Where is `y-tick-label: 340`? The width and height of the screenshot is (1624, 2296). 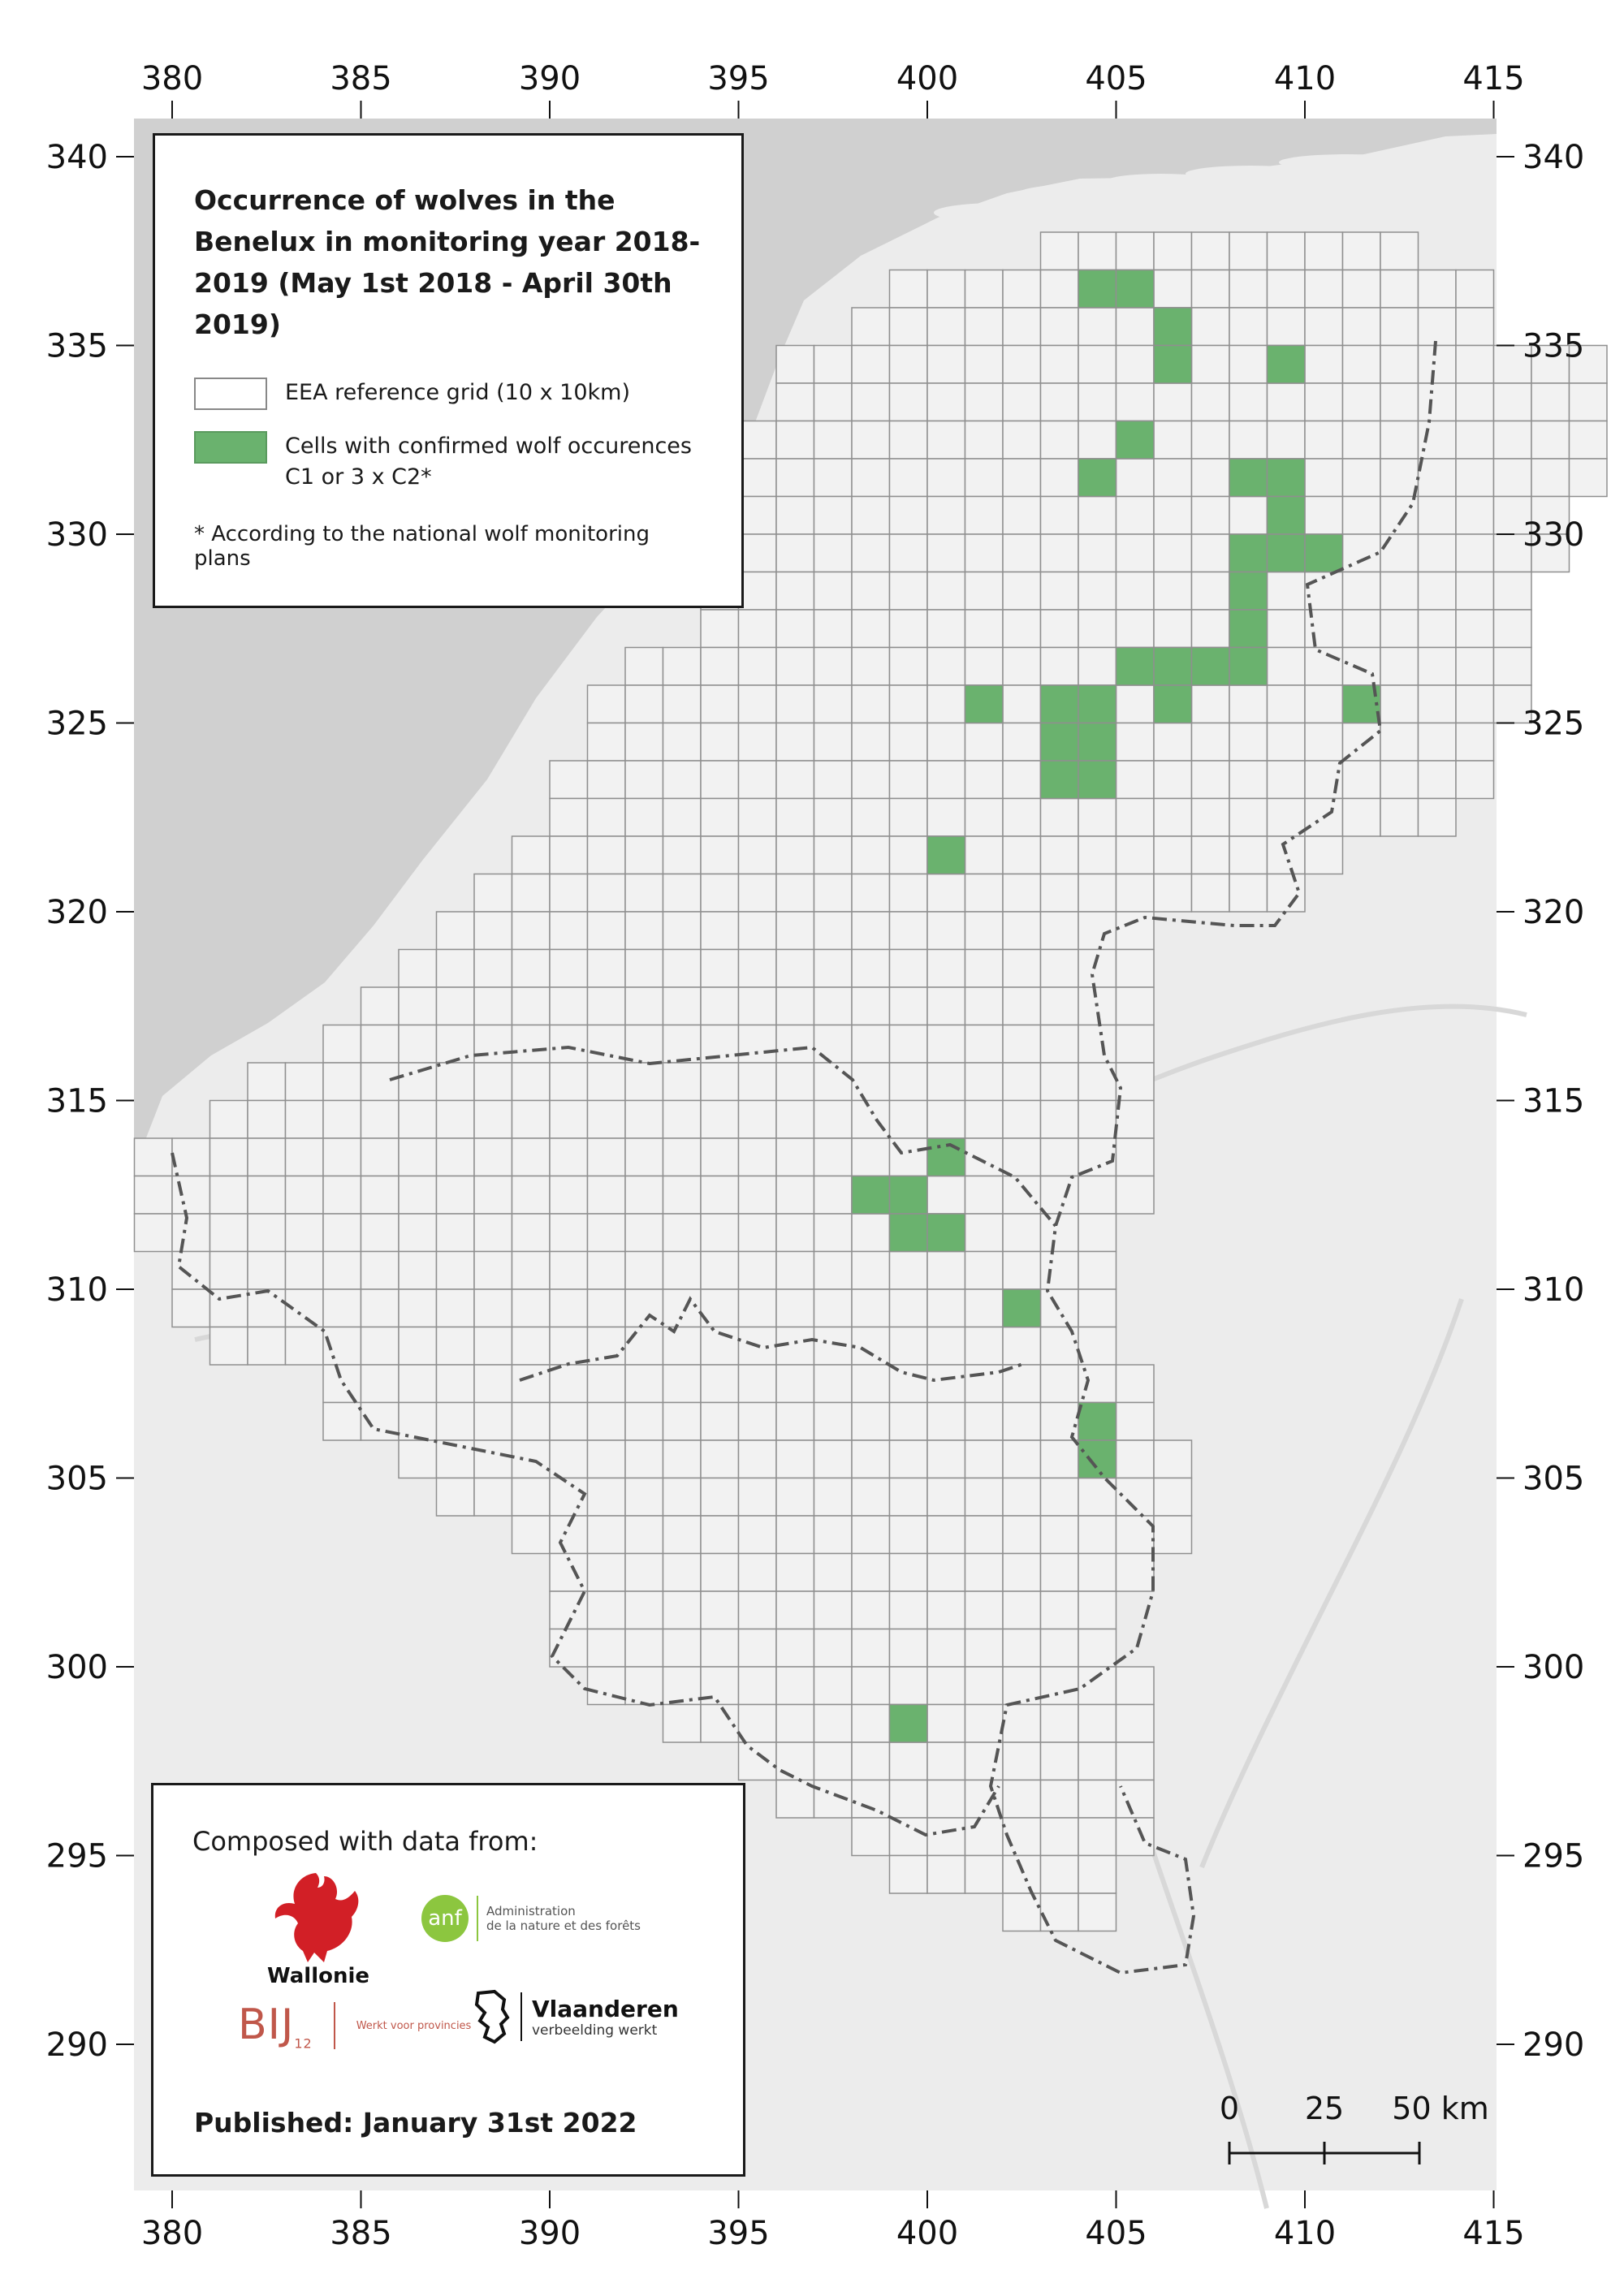 y-tick-label: 340 is located at coordinates (77, 158).